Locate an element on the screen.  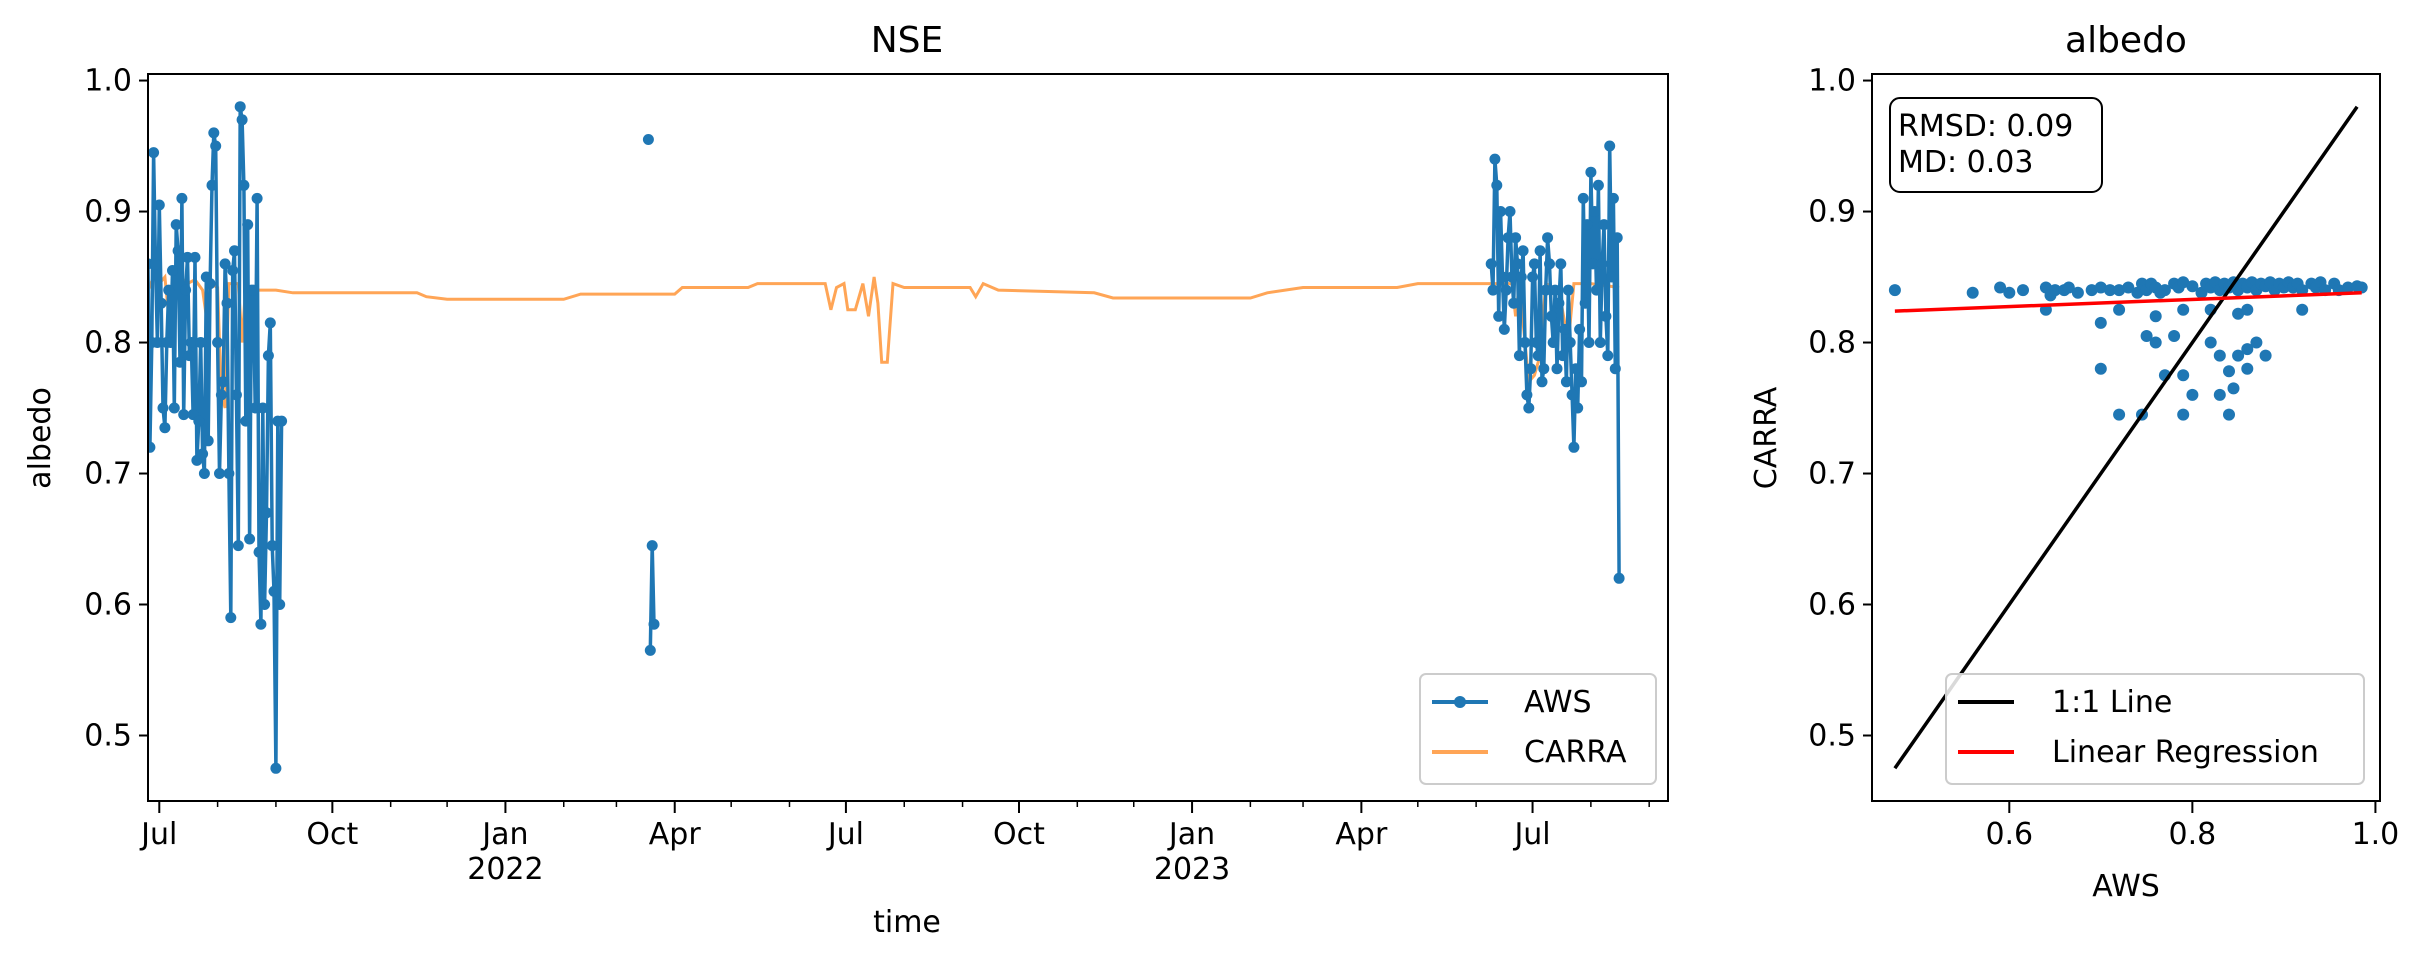
carra-series-line is located at coordinates (884, 341).